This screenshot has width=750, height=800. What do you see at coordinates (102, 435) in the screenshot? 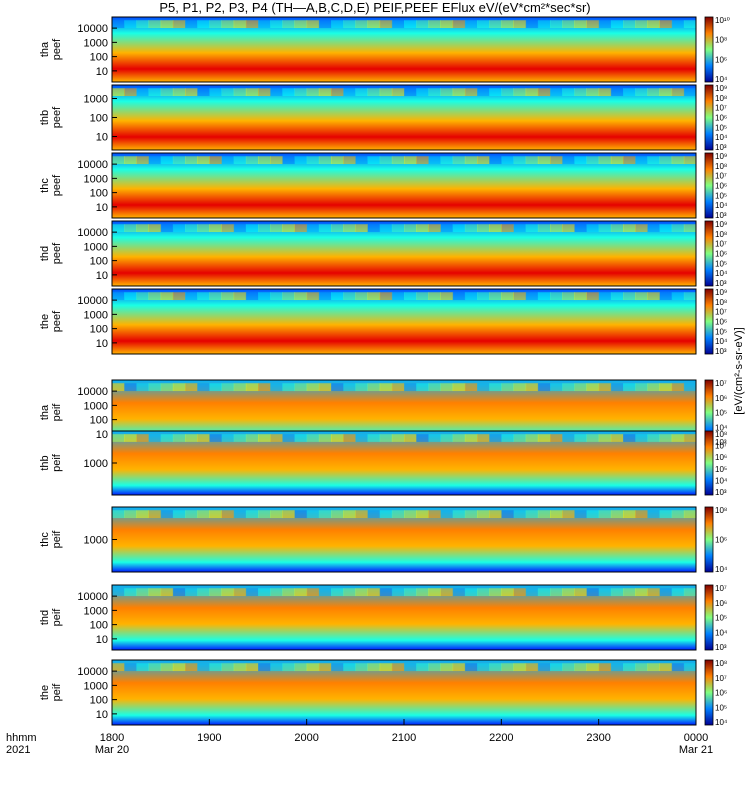
I see `panel-tha-peif-ytick-label: 10` at bounding box center [102, 435].